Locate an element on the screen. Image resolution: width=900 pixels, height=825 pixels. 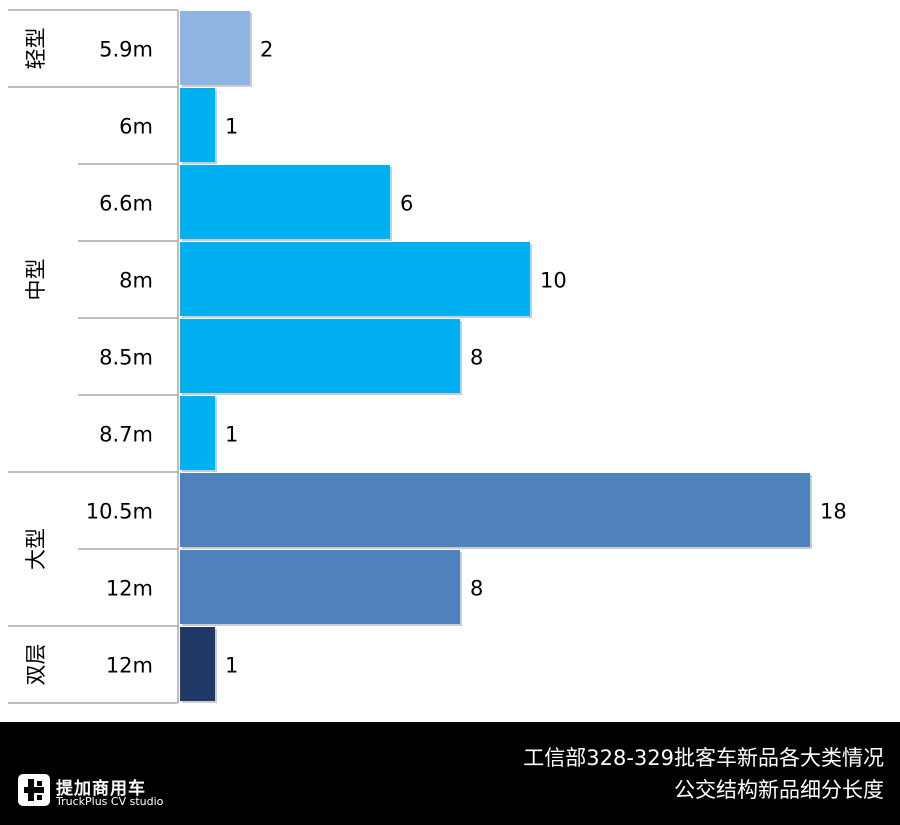
logo-text-en: TruckPlus CV studio is located at coordinates (110, 801).